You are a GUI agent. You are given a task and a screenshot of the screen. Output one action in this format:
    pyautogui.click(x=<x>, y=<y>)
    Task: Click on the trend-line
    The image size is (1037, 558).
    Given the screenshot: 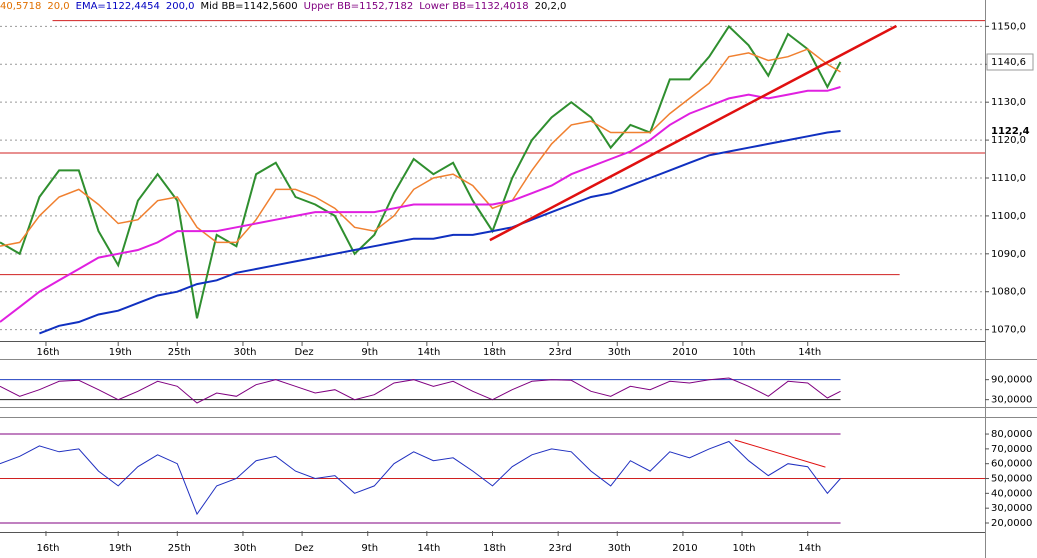 What is the action you would take?
    pyautogui.click(x=780, y=453)
    